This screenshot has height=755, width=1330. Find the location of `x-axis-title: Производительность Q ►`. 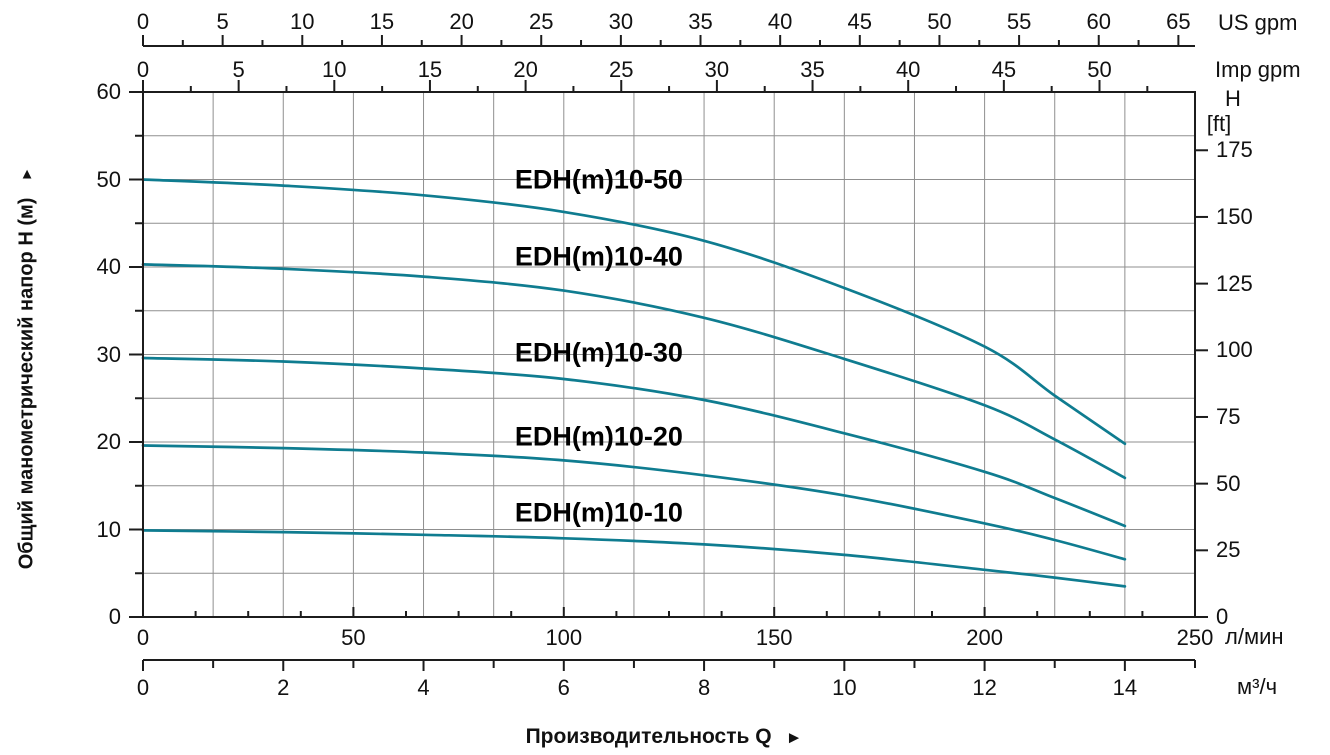

x-axis-title: Производительность Q ► is located at coordinates (664, 737).